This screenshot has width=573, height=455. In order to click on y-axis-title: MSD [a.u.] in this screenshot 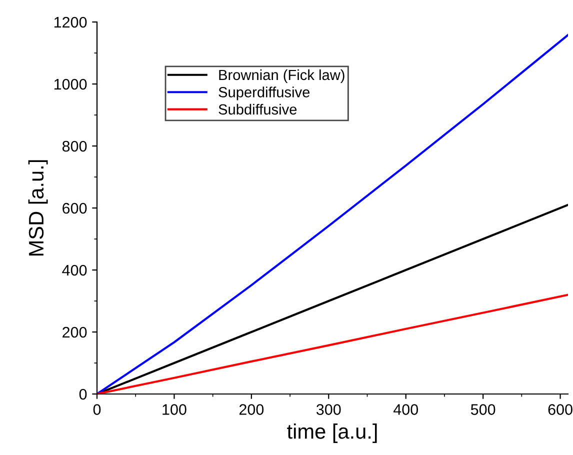, I will do `click(38, 208)`.